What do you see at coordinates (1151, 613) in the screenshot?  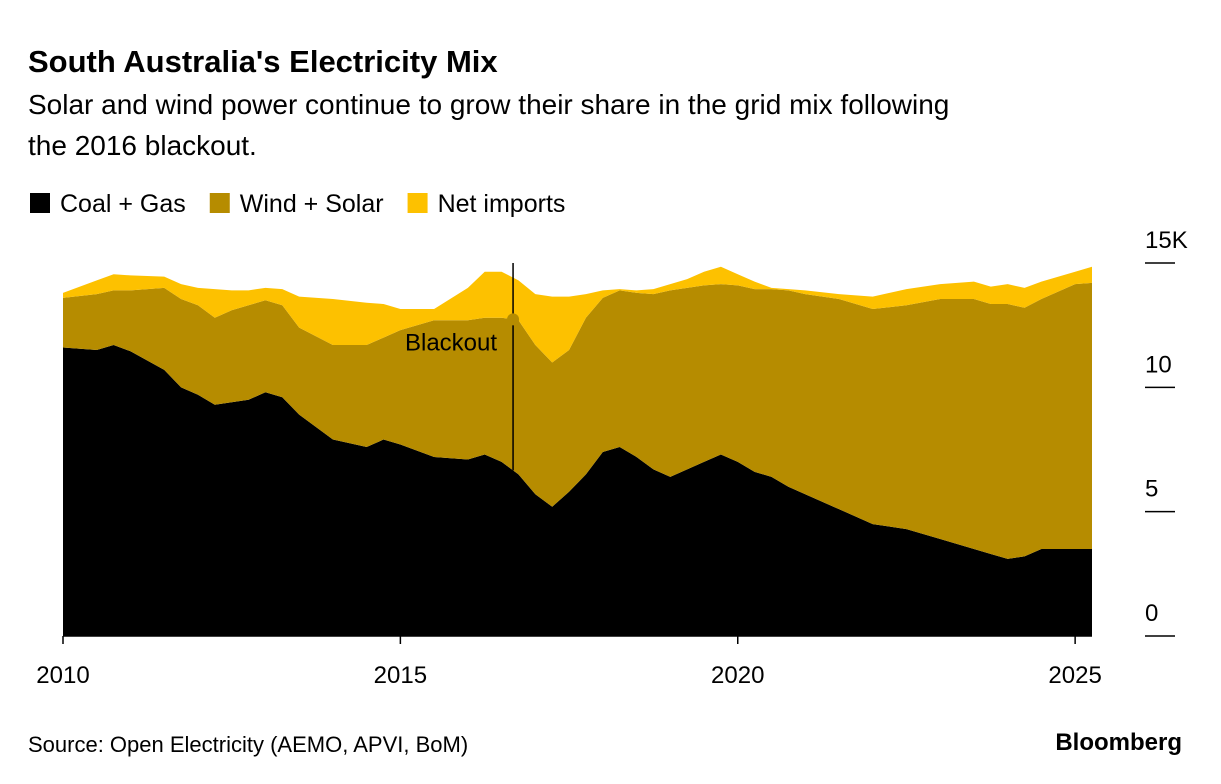 I see `y-tick-label: 0` at bounding box center [1151, 613].